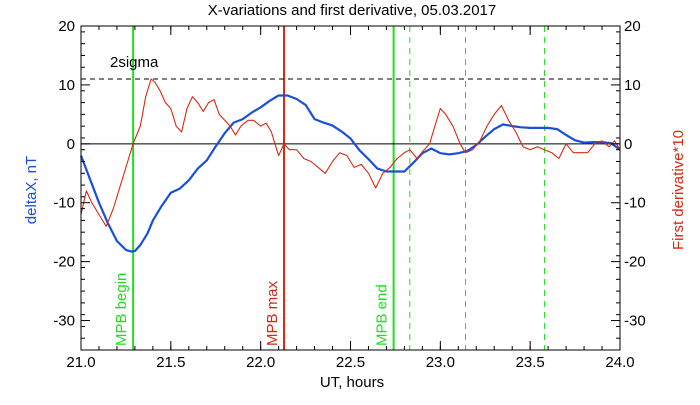 This screenshot has height=405, width=700. Describe the element at coordinates (619, 362) in the screenshot. I see `x-tick-label-7: 24.0` at that location.